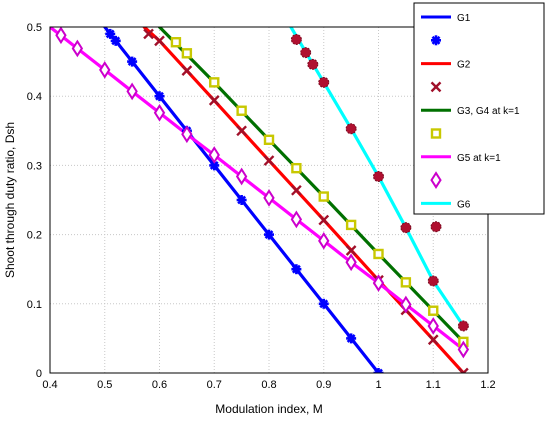  What do you see at coordinates (479, 117) in the screenshot?
I see `legend: G1 G2 G3, G4 at k=1 G5 at k=1 G6` at bounding box center [479, 117].